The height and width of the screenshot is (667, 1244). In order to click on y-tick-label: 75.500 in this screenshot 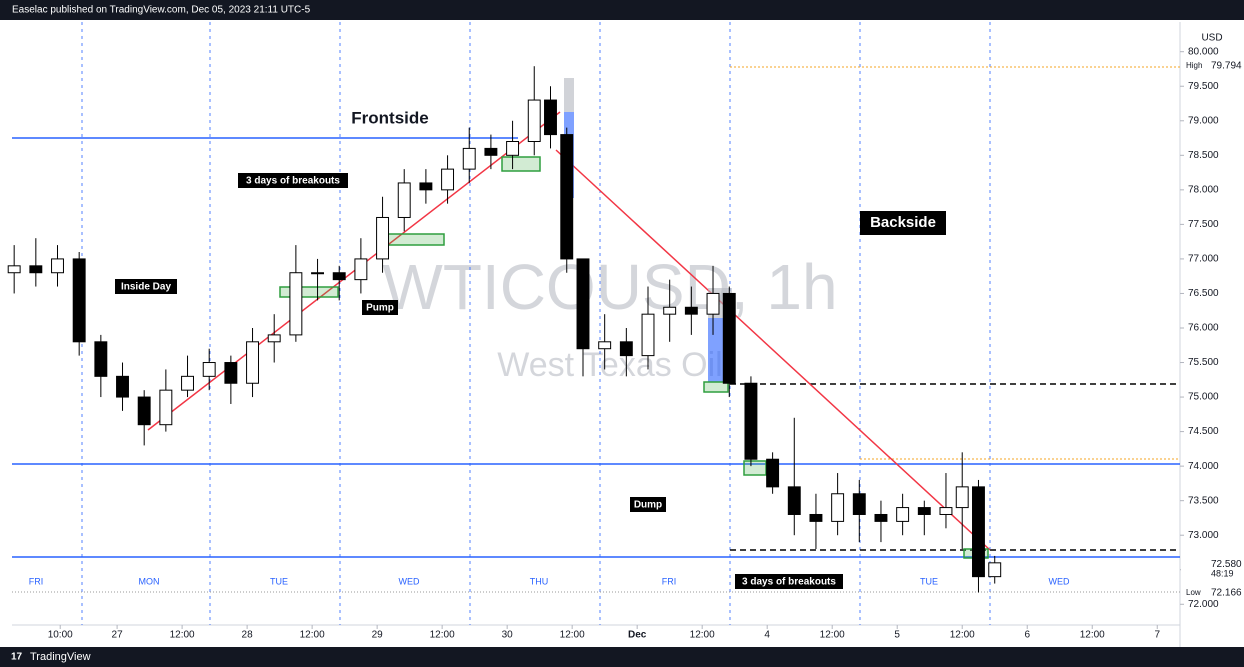, I will do `click(1203, 362)`.